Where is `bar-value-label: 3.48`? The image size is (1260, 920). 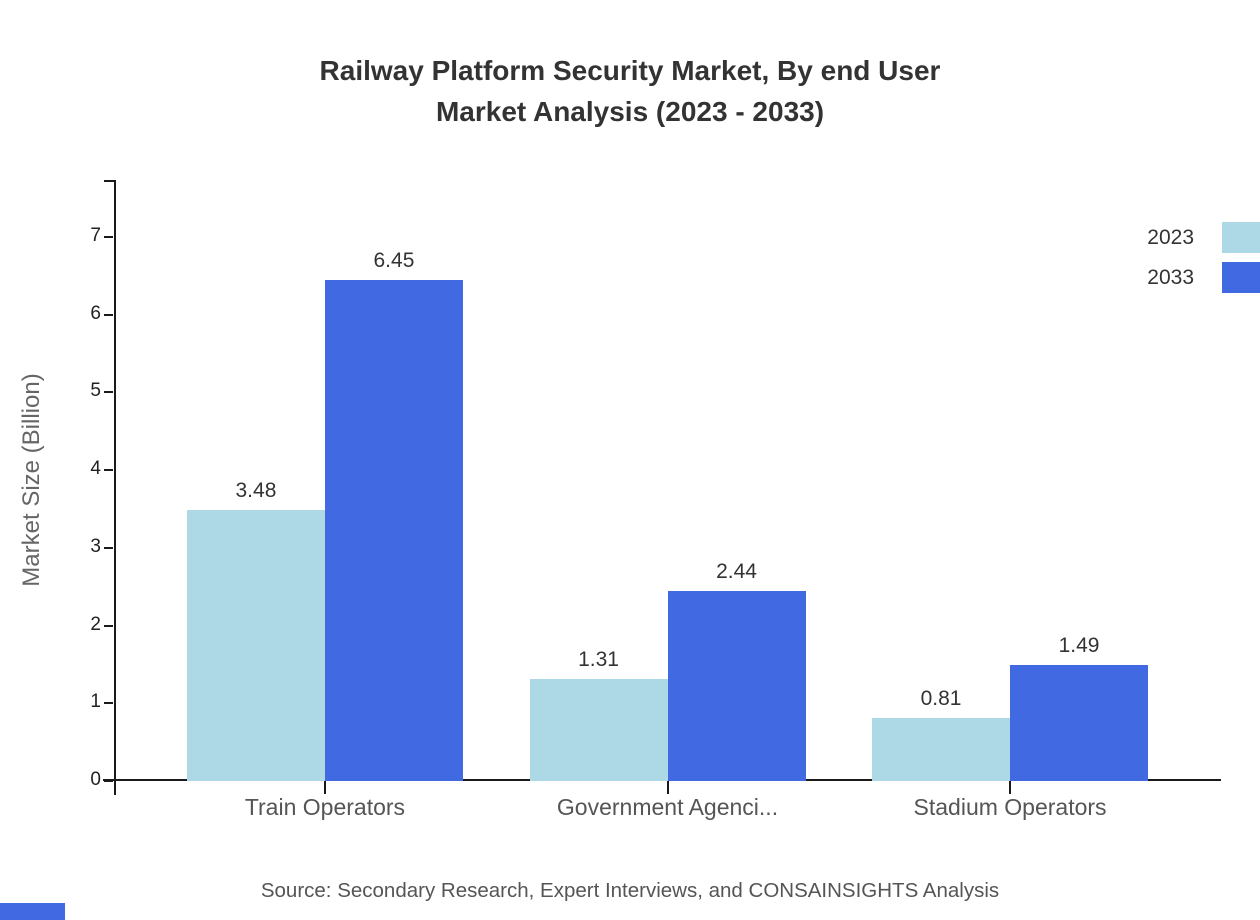
bar-value-label: 3.48 is located at coordinates (256, 491).